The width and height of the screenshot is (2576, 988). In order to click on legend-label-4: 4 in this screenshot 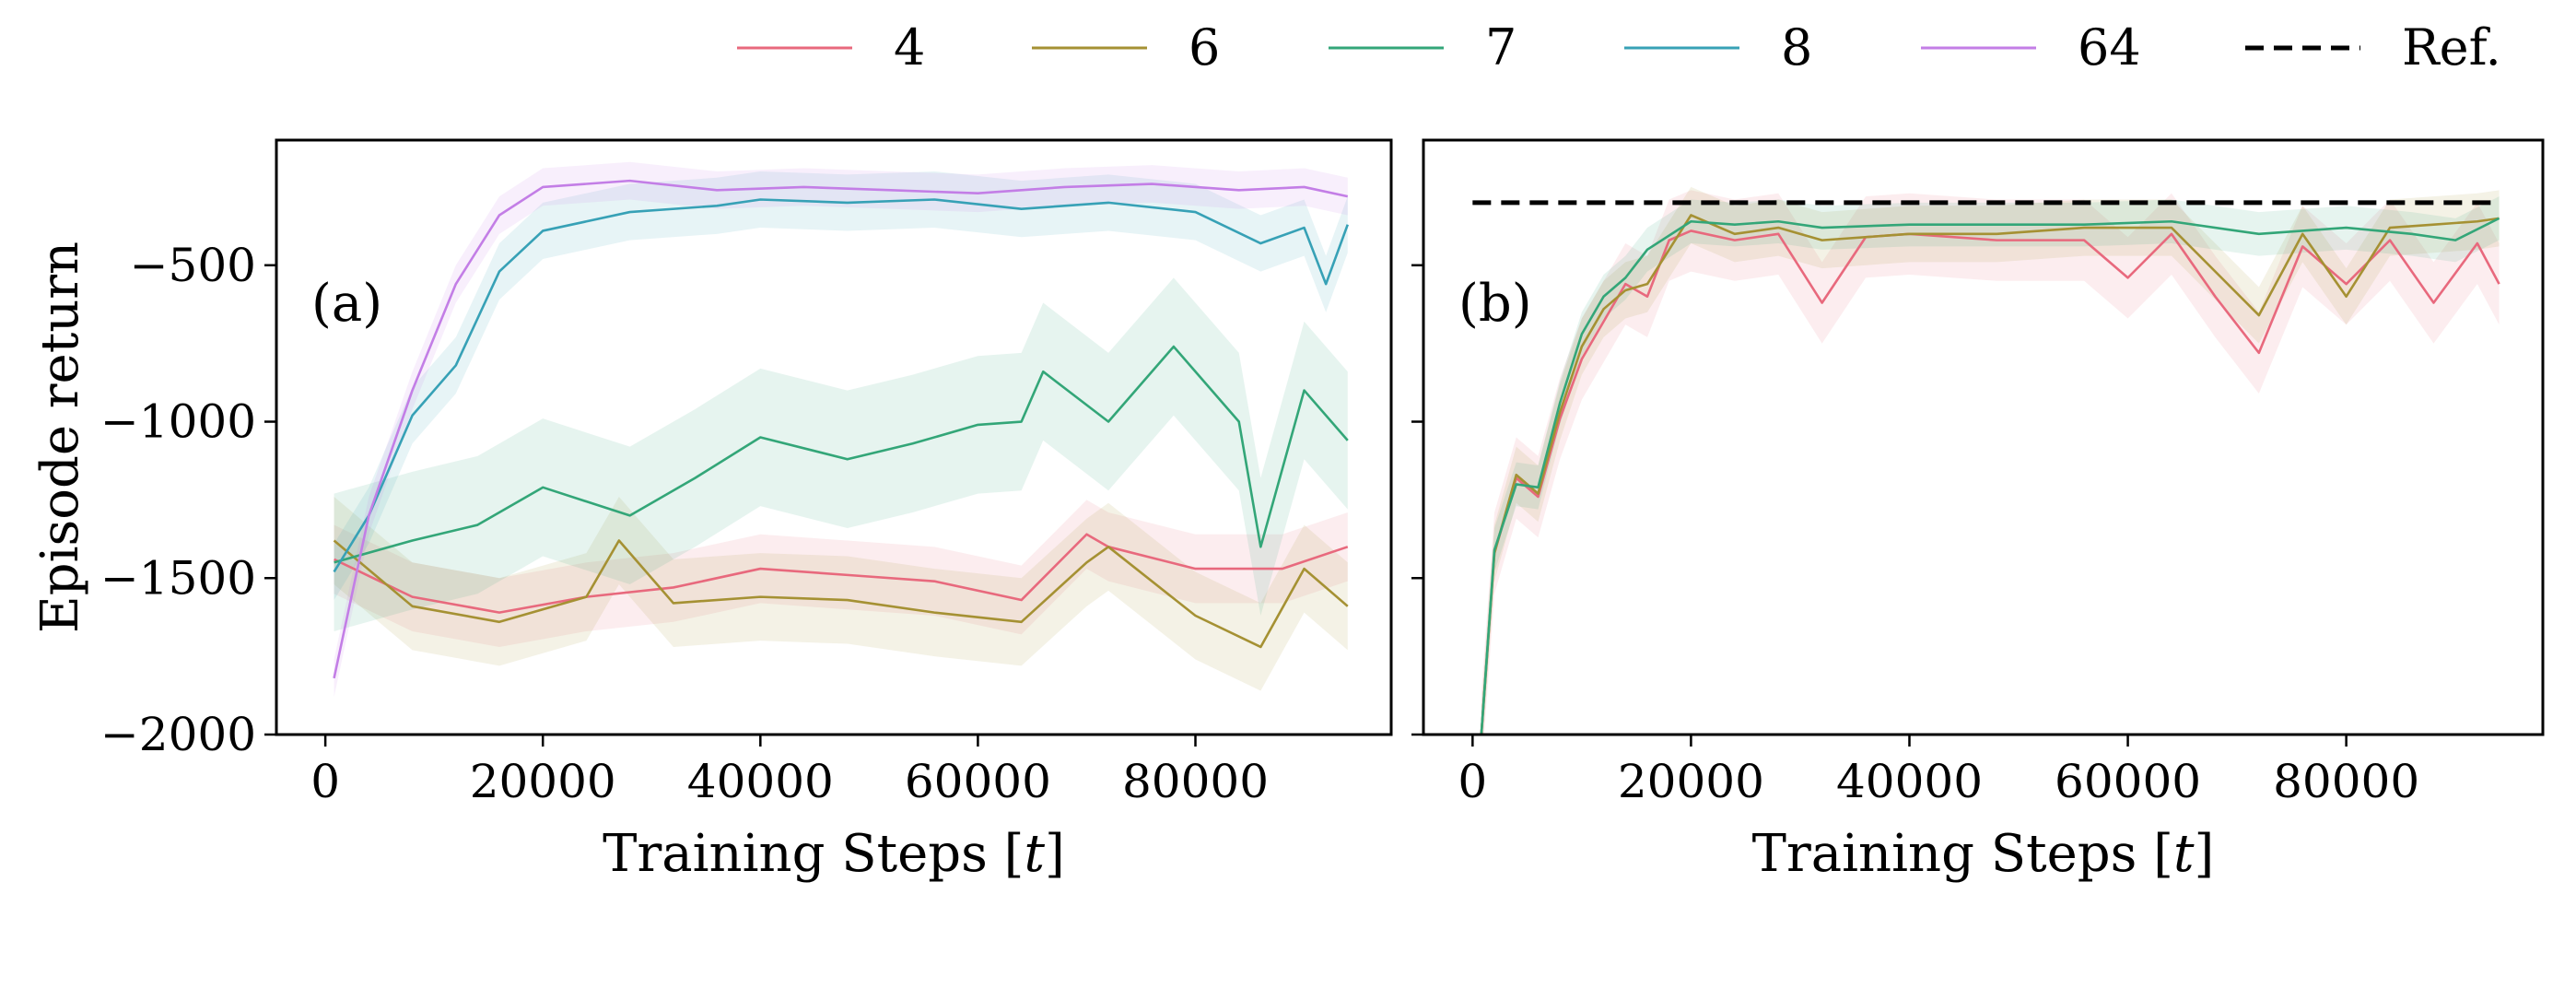, I will do `click(909, 47)`.